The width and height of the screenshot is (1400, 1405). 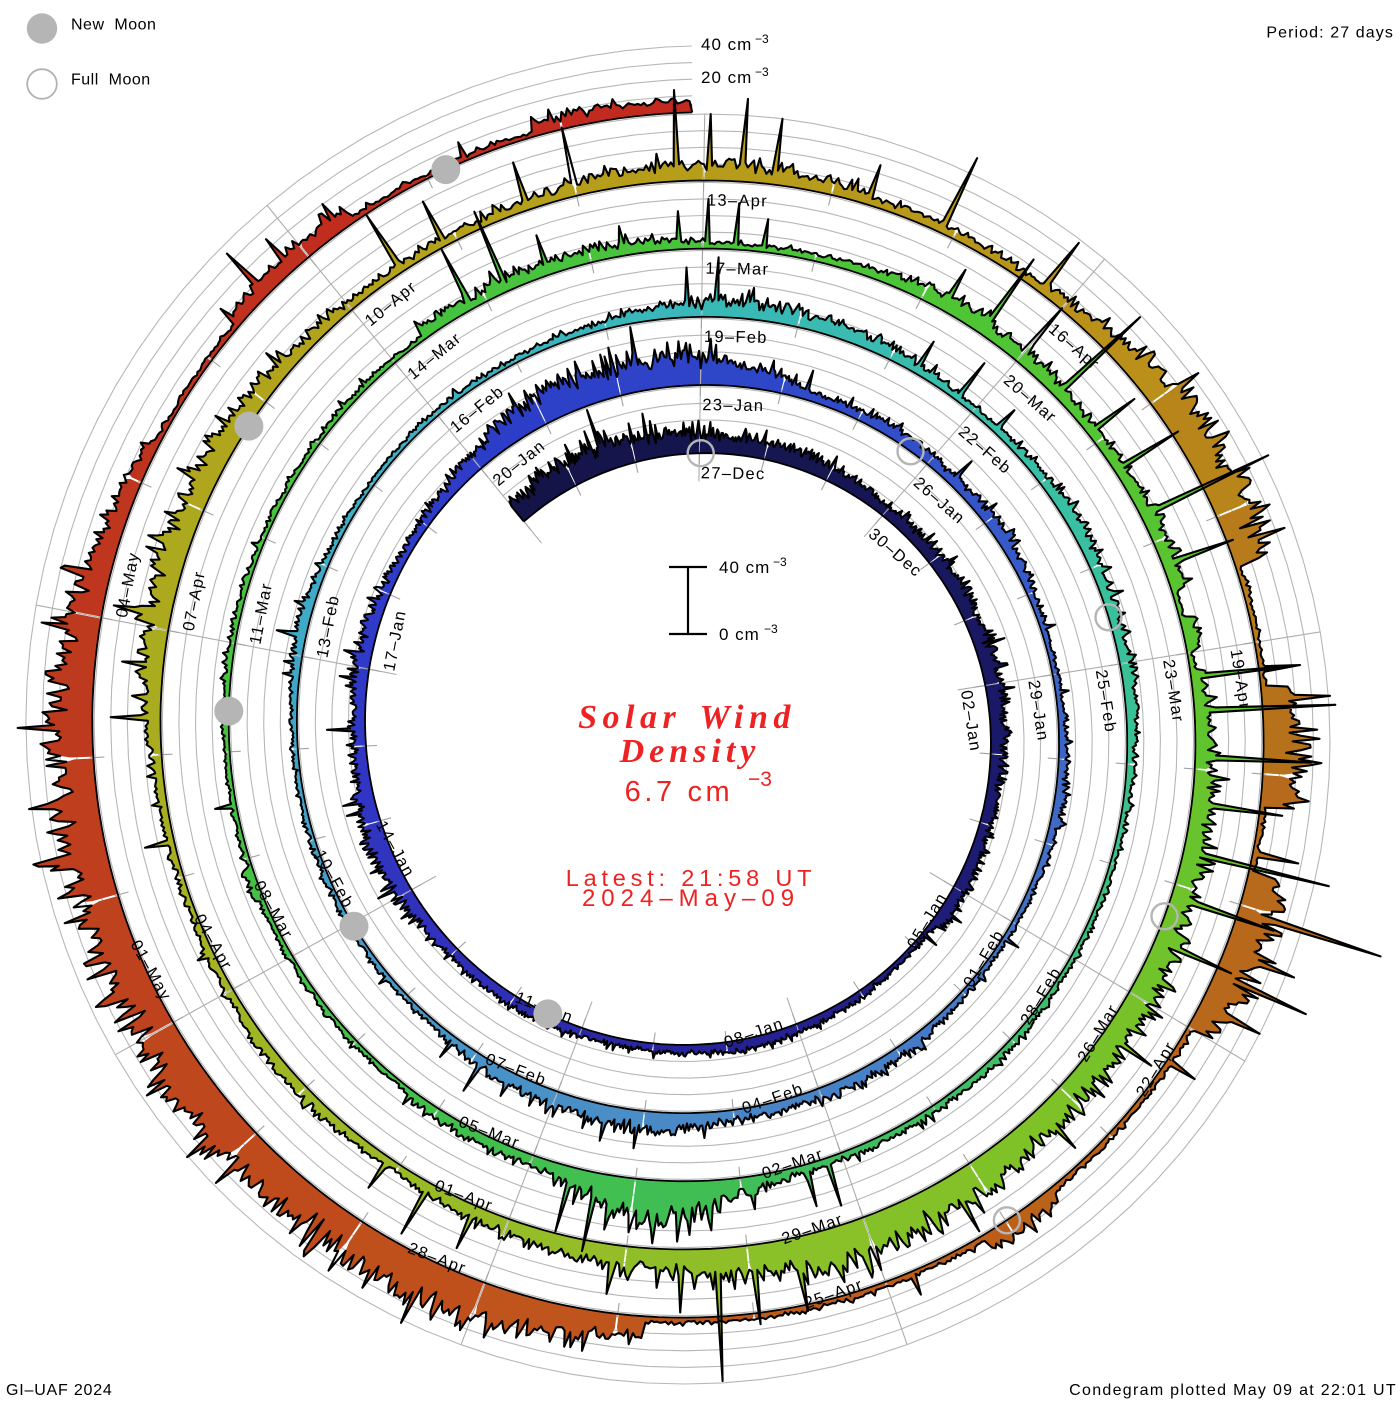 What do you see at coordinates (739, 634) in the screenshot?
I see `svg-text: 0 cm` at bounding box center [739, 634].